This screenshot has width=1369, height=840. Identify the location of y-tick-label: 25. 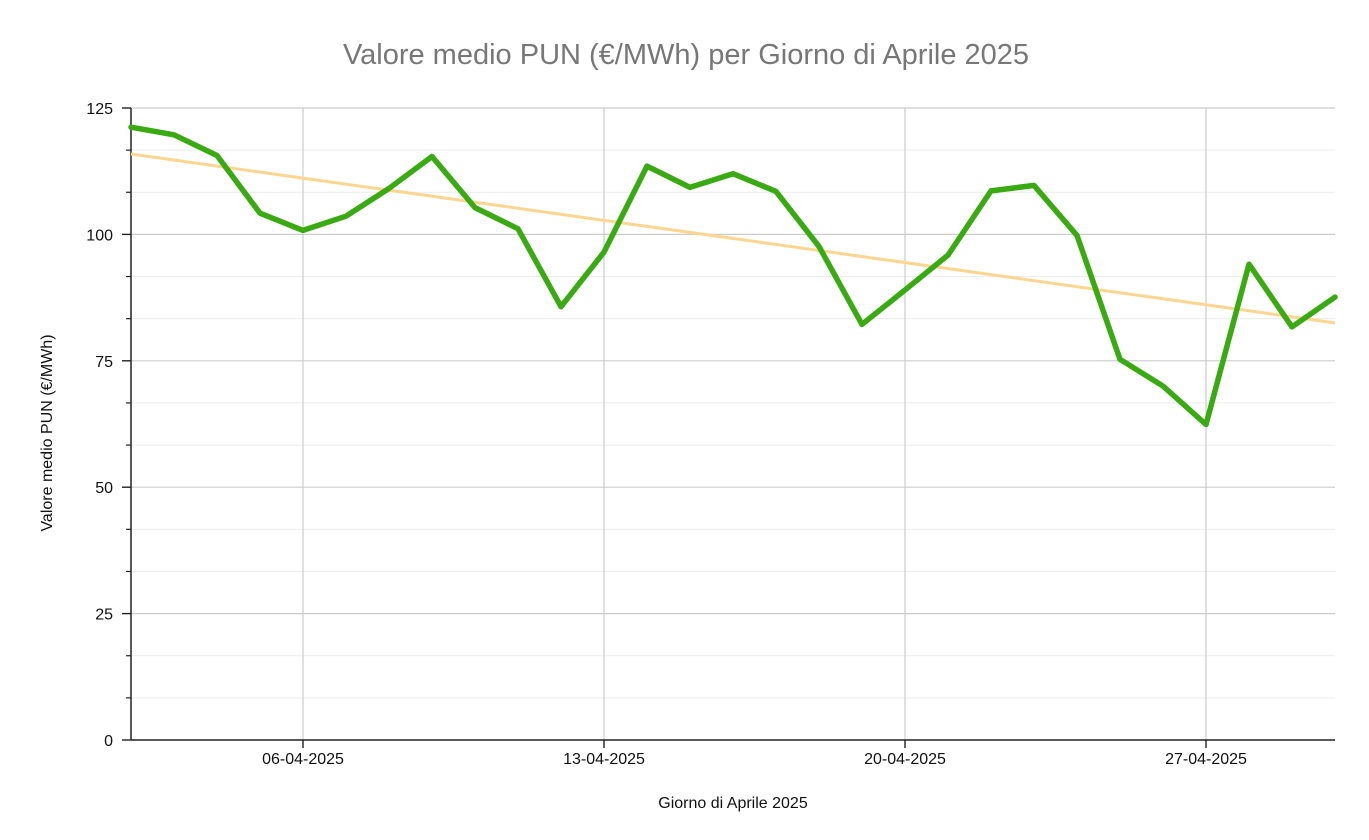
(104, 615).